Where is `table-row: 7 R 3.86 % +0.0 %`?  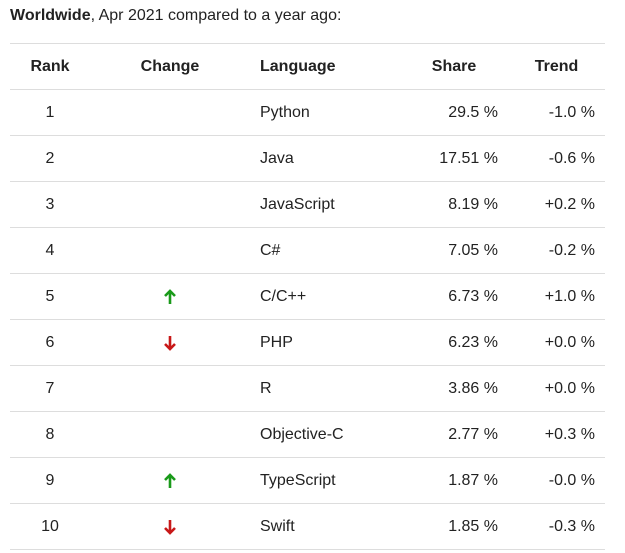
table-row: 7 R 3.86 % +0.0 % is located at coordinates (307, 388).